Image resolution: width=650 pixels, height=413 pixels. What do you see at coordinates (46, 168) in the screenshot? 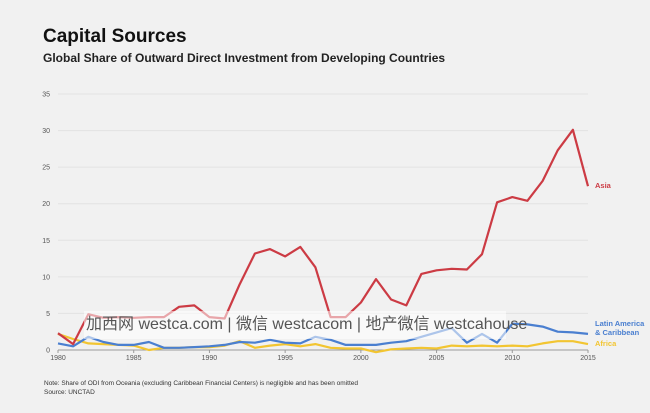
I see `y-tick-label: 25` at bounding box center [46, 168].